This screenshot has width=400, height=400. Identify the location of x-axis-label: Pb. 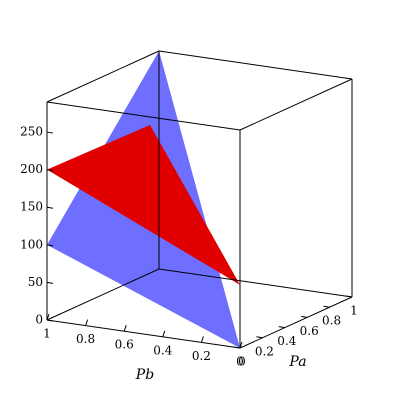
(144, 375).